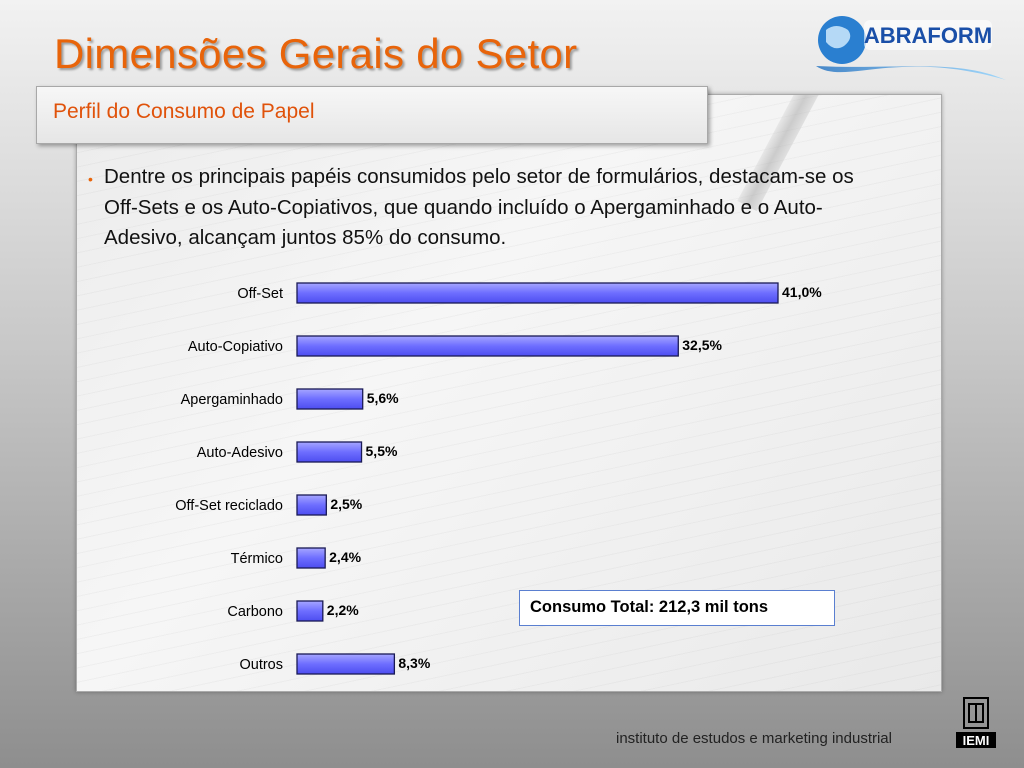  What do you see at coordinates (316, 53) in the screenshot?
I see `page-title: Dimensões Gerais do Setor` at bounding box center [316, 53].